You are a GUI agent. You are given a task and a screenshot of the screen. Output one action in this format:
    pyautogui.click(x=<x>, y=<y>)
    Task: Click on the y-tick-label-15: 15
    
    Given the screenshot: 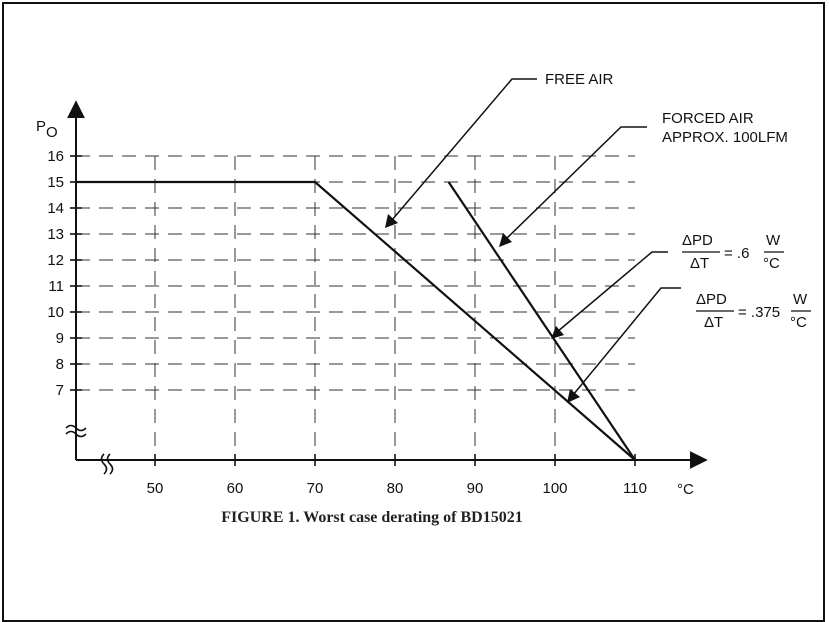 What is the action you would take?
    pyautogui.click(x=55, y=182)
    